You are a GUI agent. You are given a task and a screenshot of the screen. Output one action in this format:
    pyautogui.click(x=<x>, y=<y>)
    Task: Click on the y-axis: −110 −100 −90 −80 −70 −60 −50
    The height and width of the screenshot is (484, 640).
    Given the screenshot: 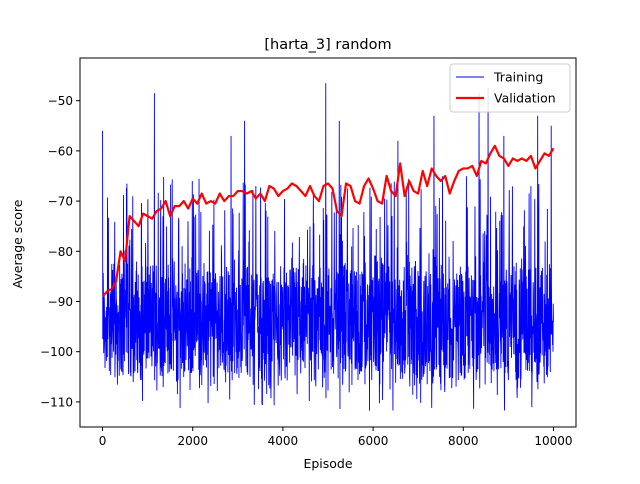 What is the action you would take?
    pyautogui.click(x=60, y=251)
    